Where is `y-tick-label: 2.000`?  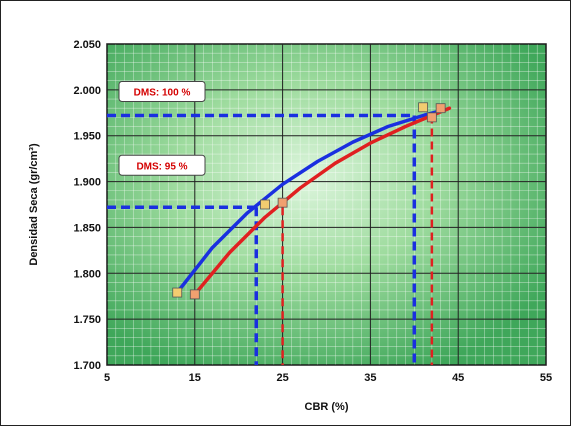
y-tick-label: 2.000 is located at coordinates (87, 91).